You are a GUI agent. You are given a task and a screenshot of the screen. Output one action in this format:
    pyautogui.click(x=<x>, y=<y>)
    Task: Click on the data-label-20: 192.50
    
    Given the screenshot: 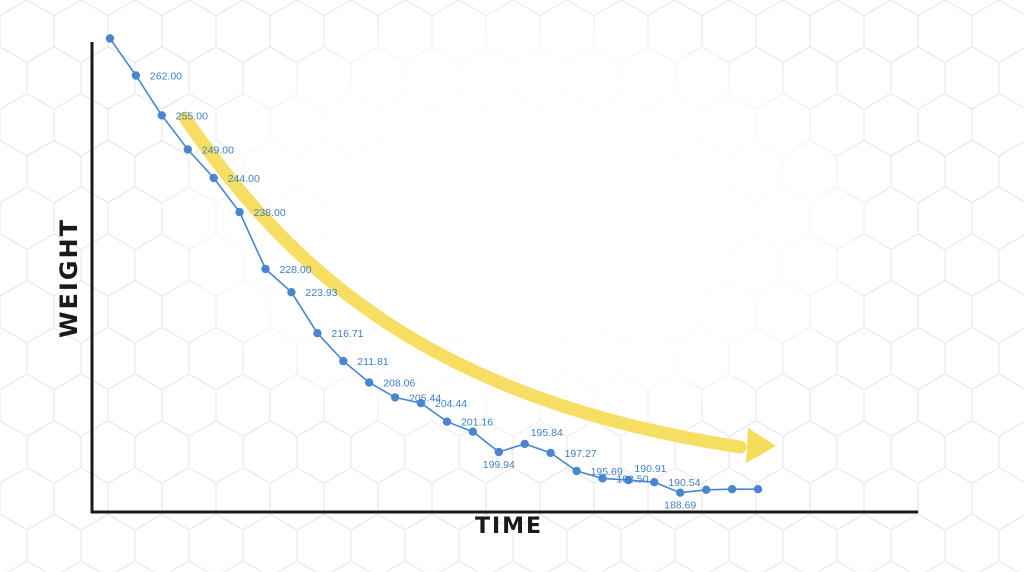 What is the action you would take?
    pyautogui.click(x=633, y=479)
    